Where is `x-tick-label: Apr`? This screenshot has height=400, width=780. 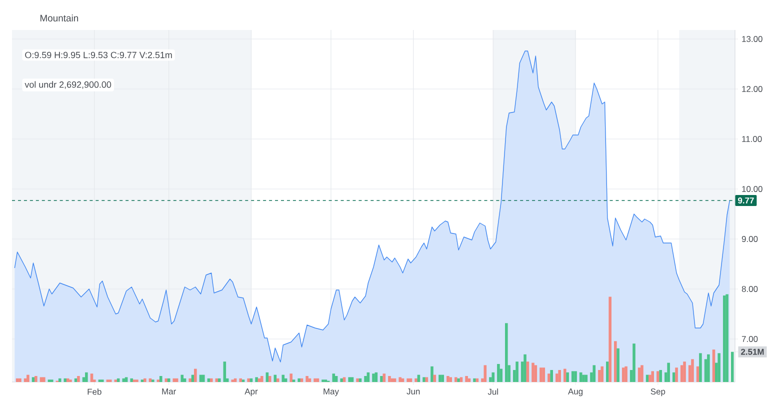 x-tick-label: Apr is located at coordinates (251, 392).